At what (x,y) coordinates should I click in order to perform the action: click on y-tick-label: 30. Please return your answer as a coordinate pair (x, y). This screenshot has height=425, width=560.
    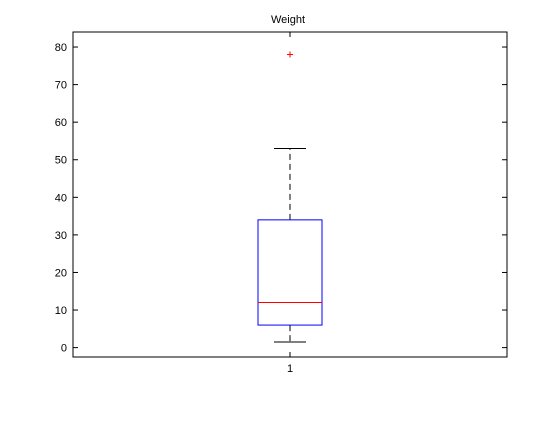
    Looking at the image, I should click on (61, 236).